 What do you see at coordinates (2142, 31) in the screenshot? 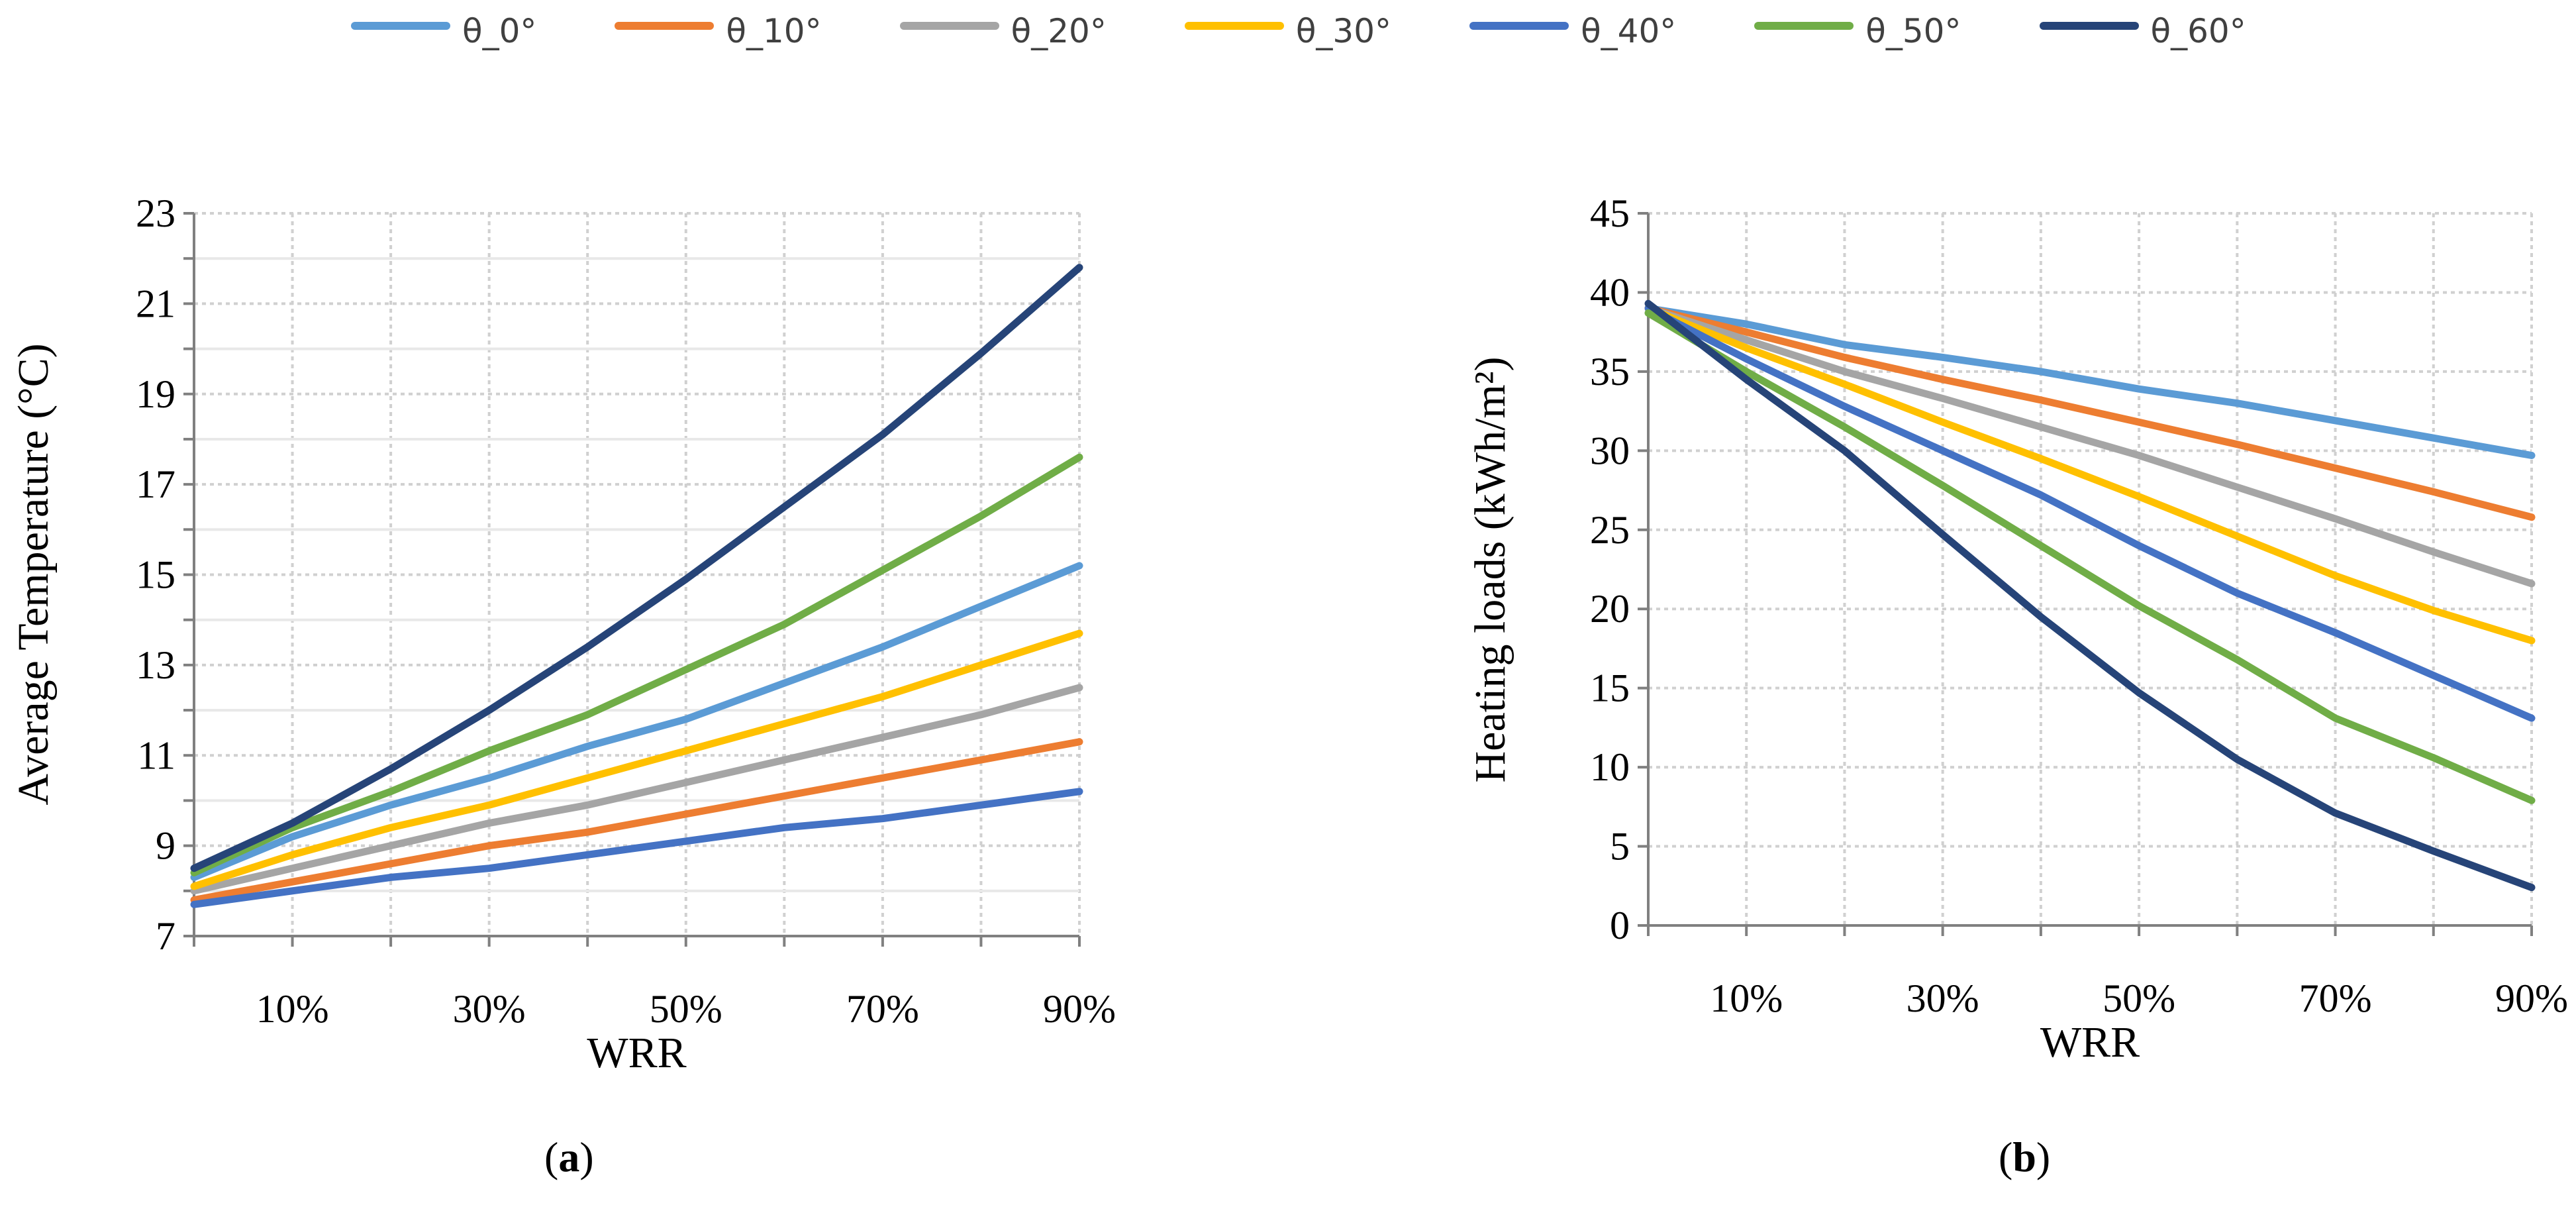
I see `legend-item: θ_60°` at bounding box center [2142, 31].